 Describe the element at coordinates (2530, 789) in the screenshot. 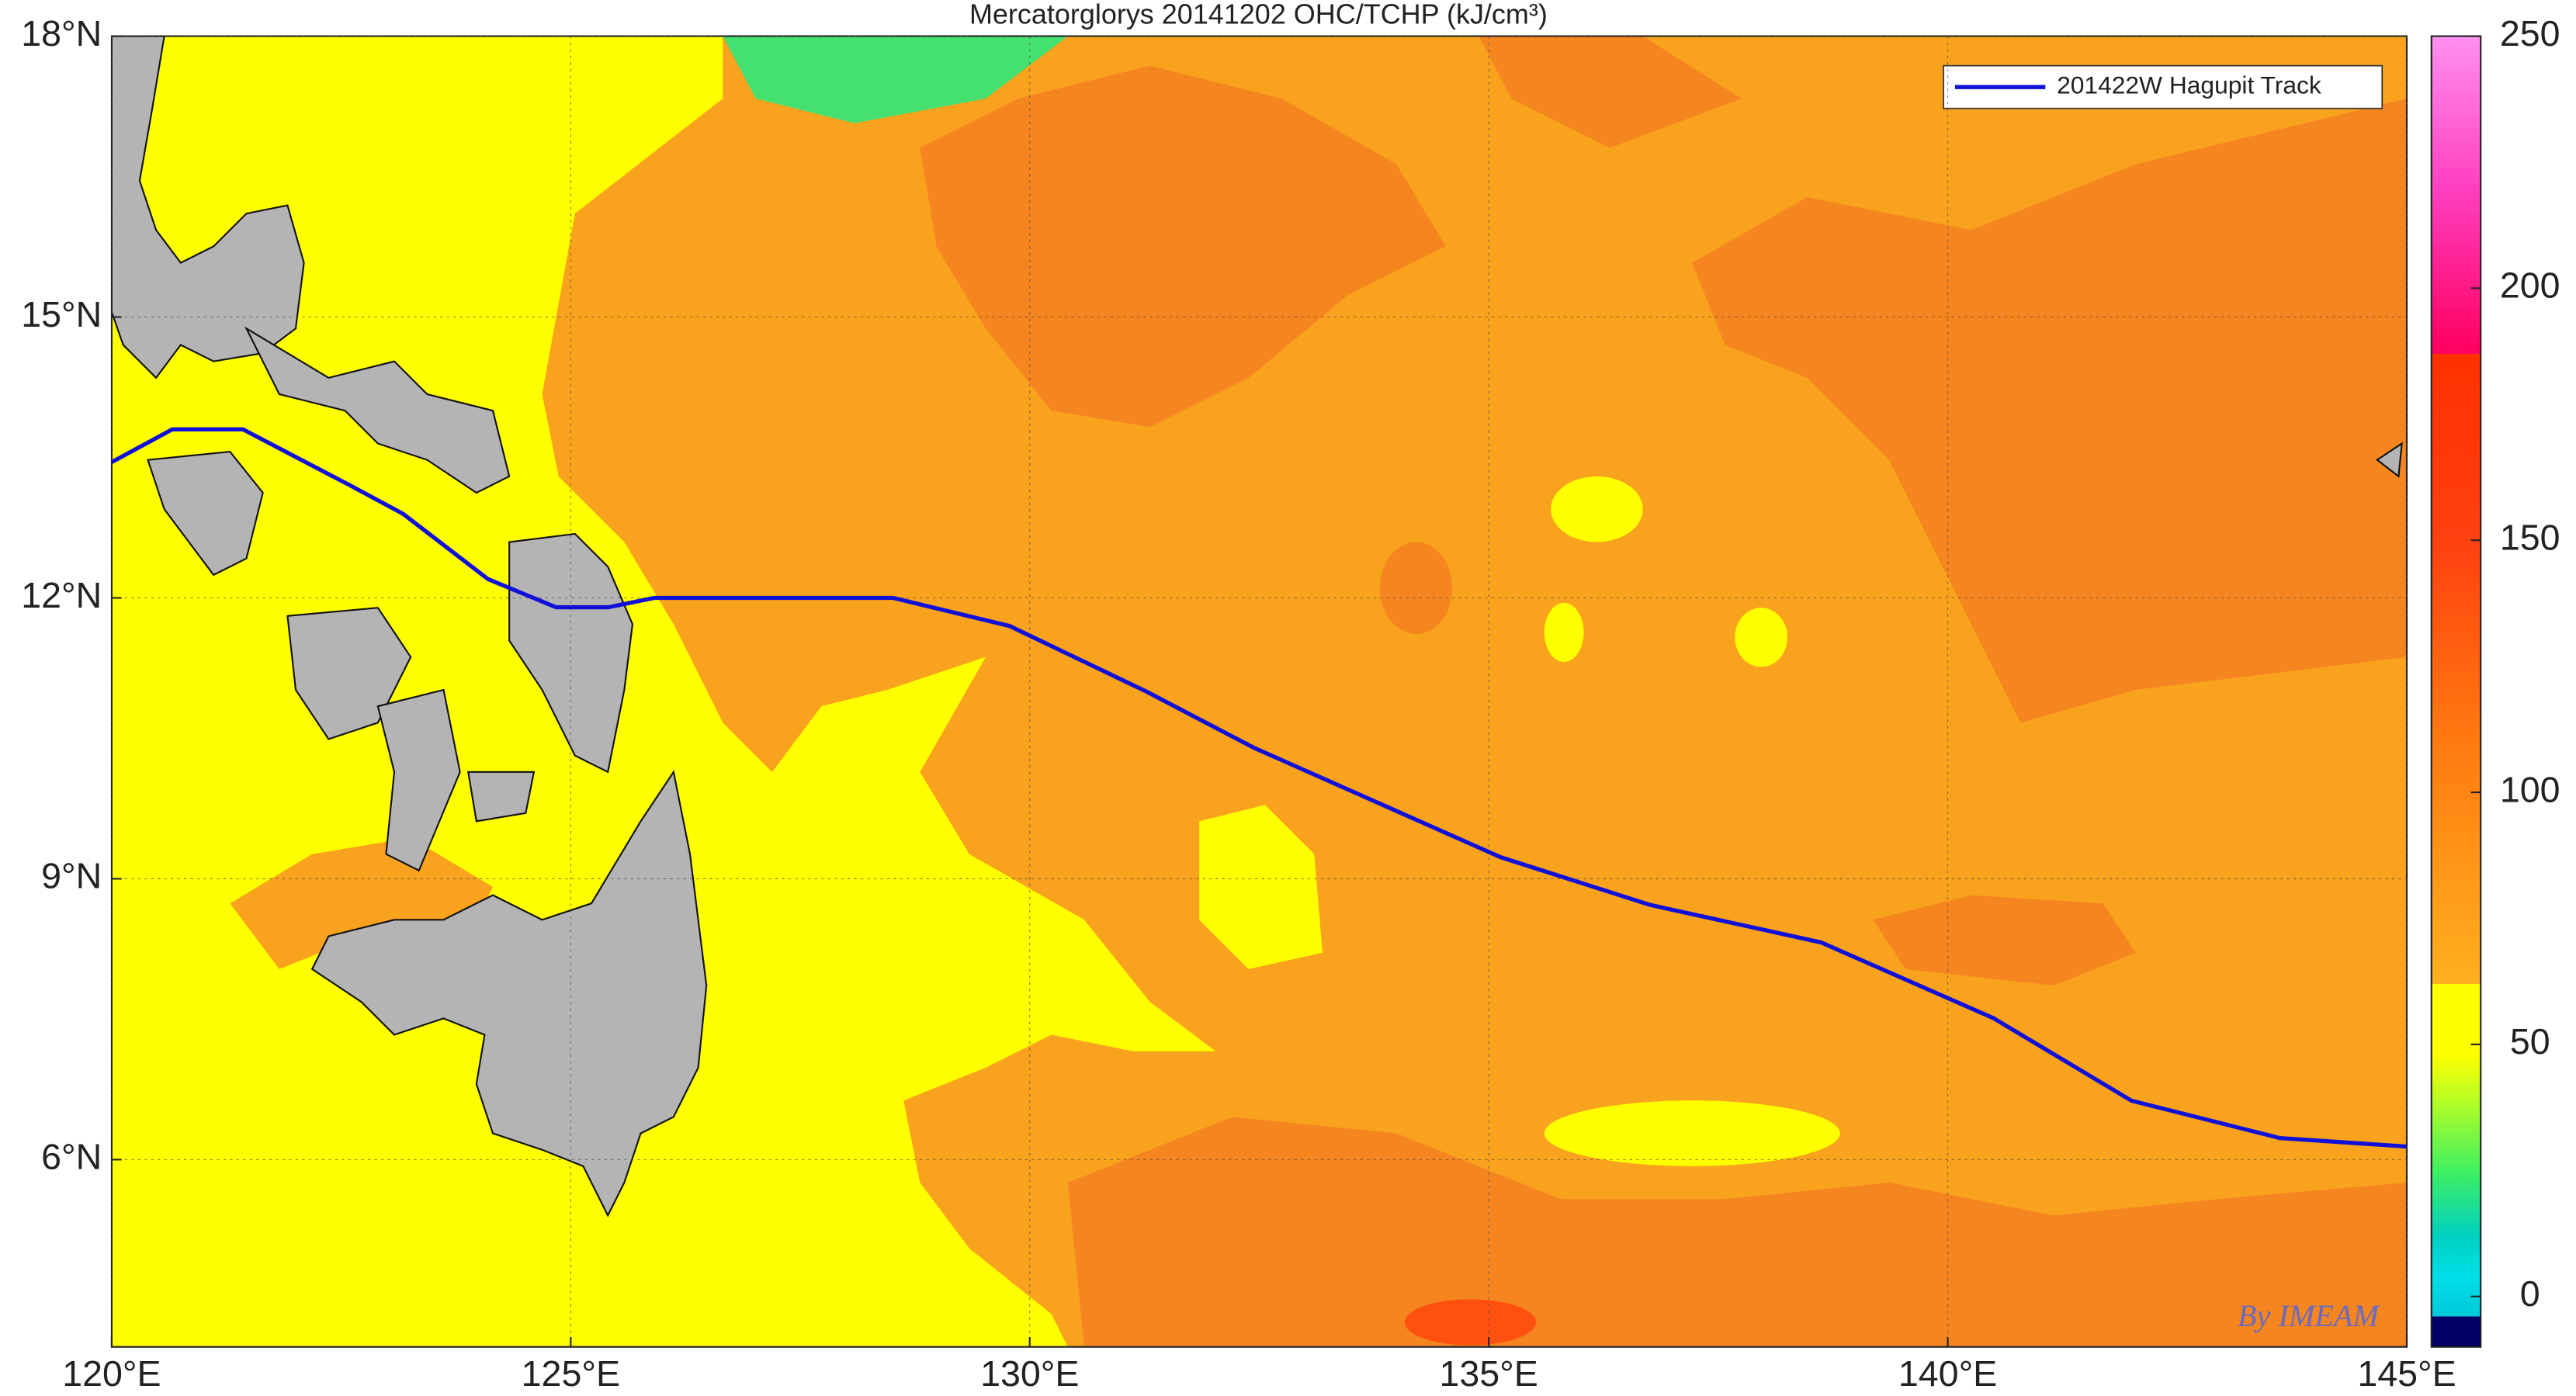

I see `colorbar-tick-label: 100` at that location.